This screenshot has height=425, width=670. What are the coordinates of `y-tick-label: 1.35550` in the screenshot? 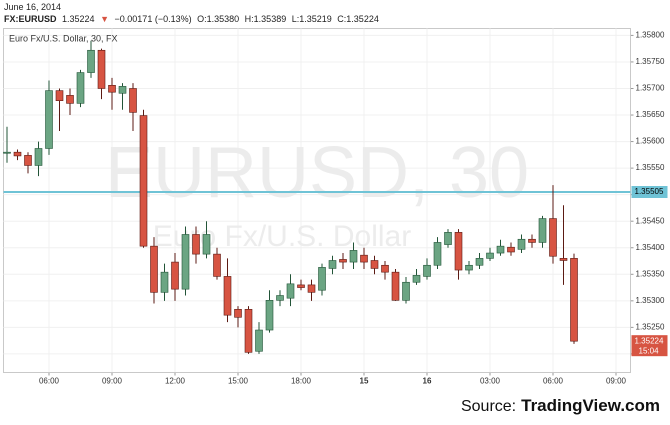 It's located at (650, 167).